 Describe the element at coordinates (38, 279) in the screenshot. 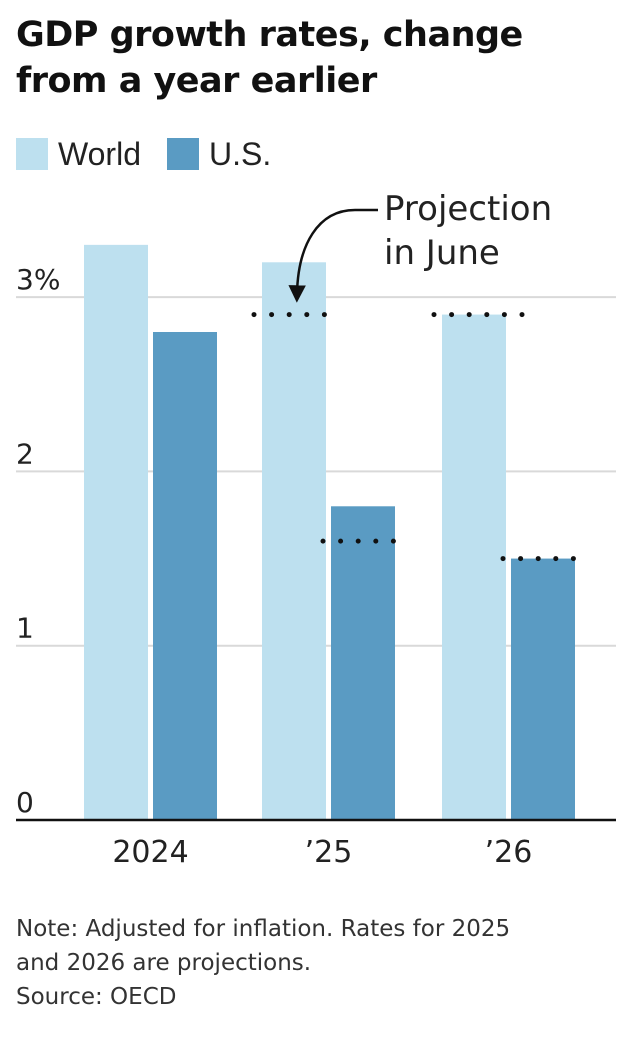

I see `y-tick-label: 3%` at that location.